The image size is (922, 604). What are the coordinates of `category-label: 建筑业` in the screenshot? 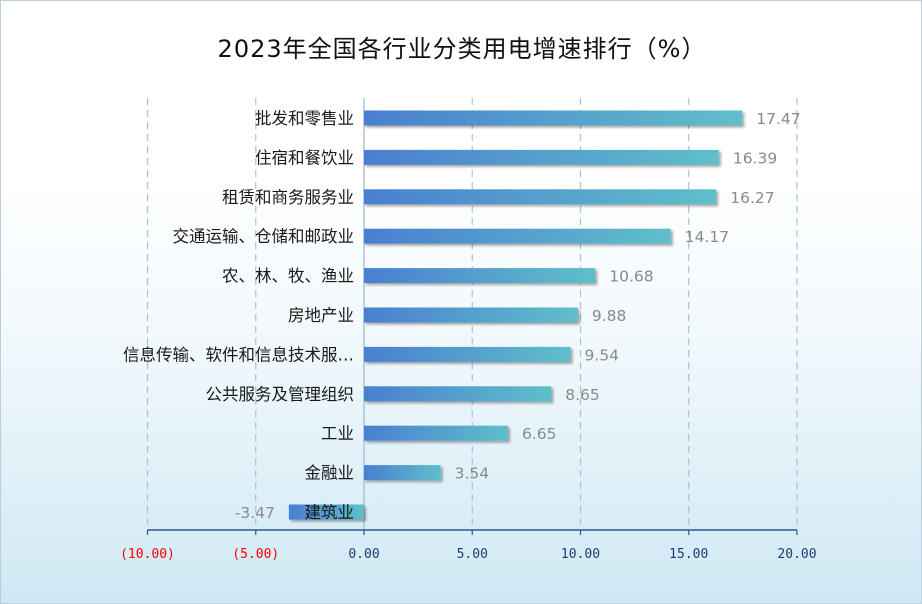 It's located at (330, 512).